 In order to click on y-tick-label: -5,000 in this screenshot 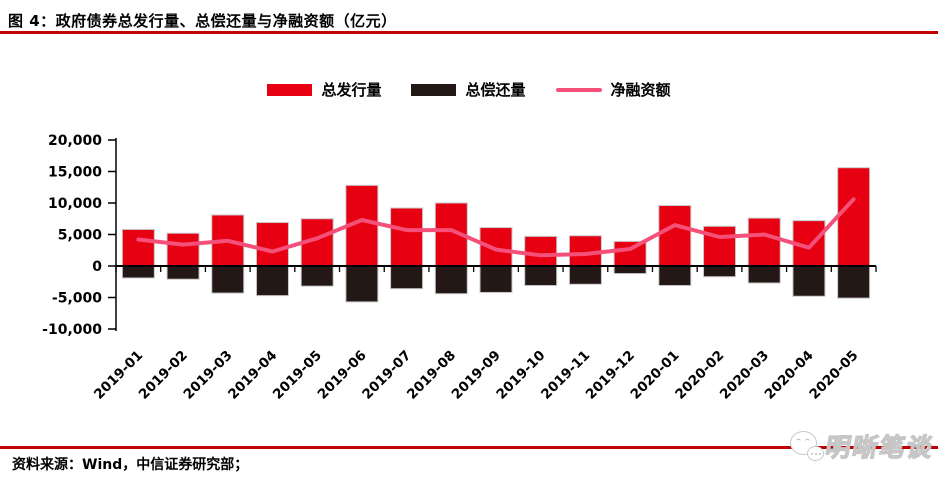, I will do `click(77, 299)`.